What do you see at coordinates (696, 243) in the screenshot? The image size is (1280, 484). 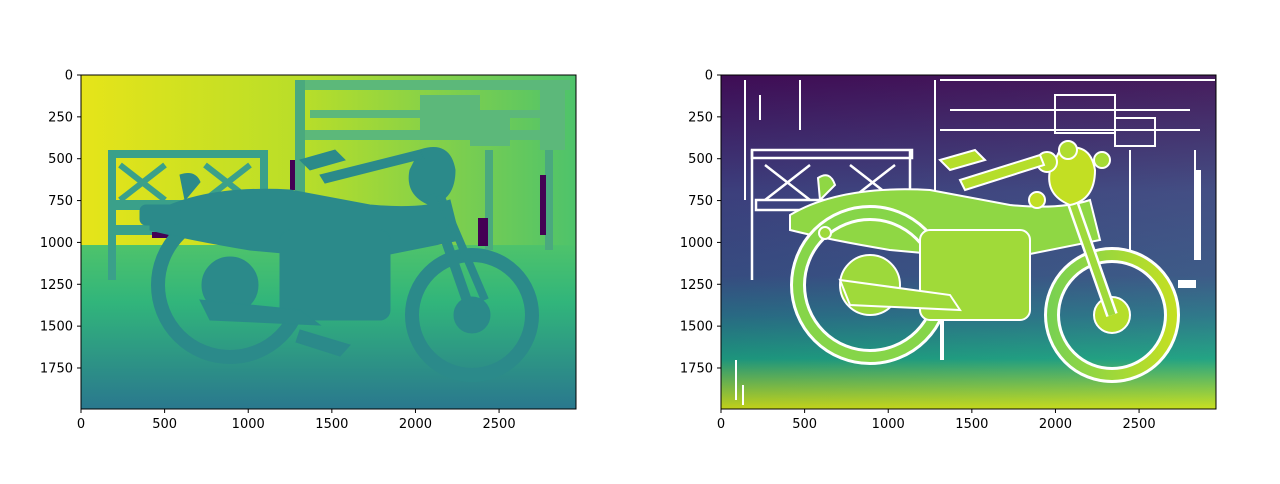 I see `right-y-tick-label: 1000` at bounding box center [696, 243].